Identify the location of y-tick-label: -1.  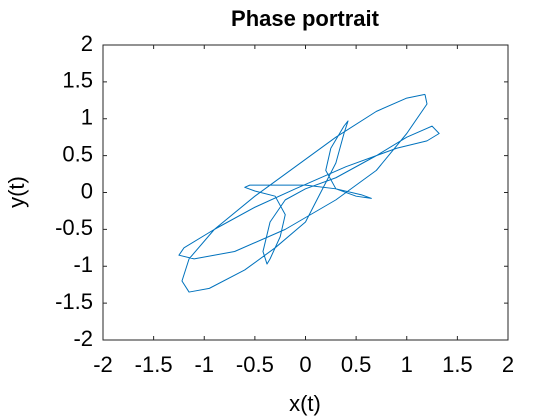
(83, 264).